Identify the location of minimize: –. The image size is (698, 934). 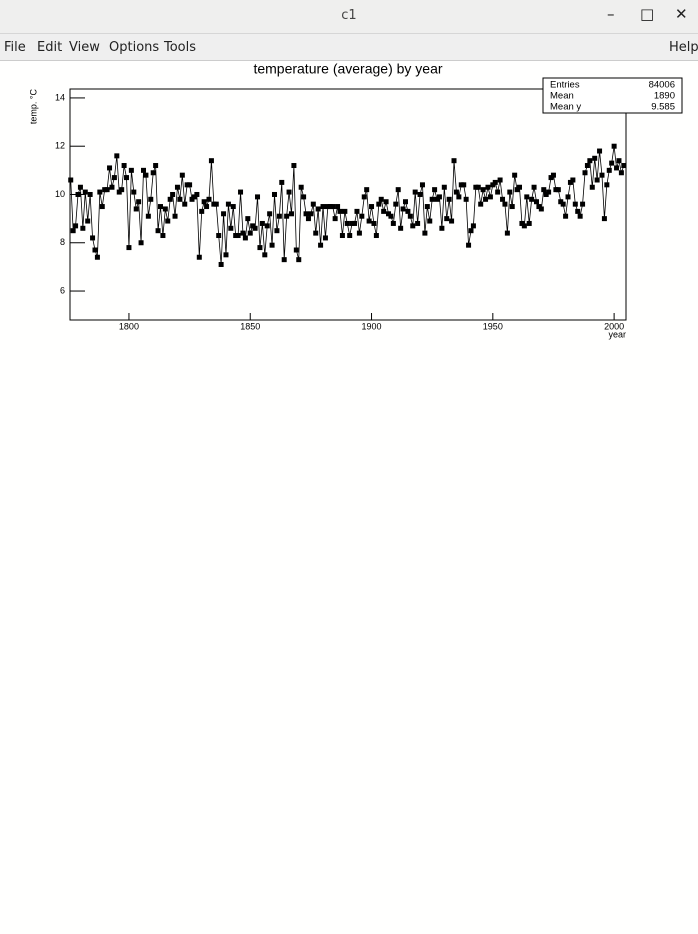
(611, 14).